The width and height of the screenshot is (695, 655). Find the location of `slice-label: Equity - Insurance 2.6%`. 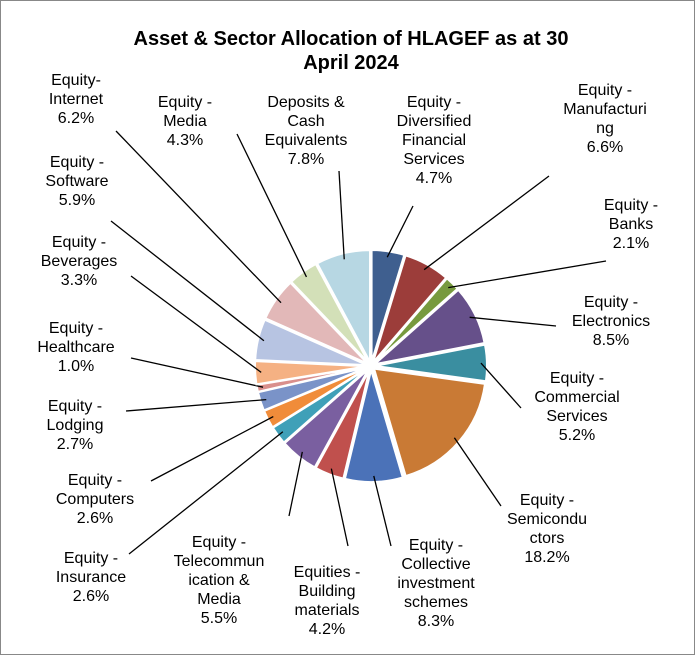

slice-label: Equity - Insurance 2.6% is located at coordinates (91, 577).